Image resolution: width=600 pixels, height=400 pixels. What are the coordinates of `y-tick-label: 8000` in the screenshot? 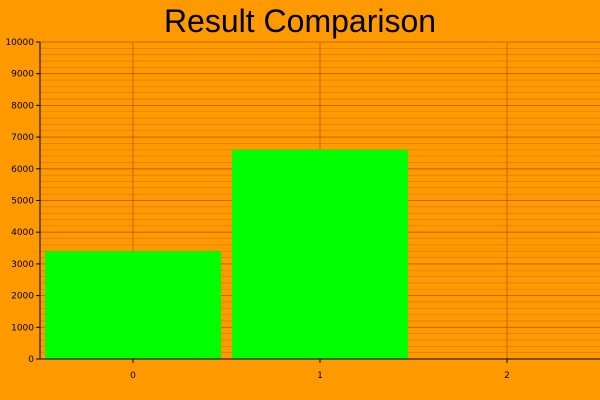 It's located at (22, 106).